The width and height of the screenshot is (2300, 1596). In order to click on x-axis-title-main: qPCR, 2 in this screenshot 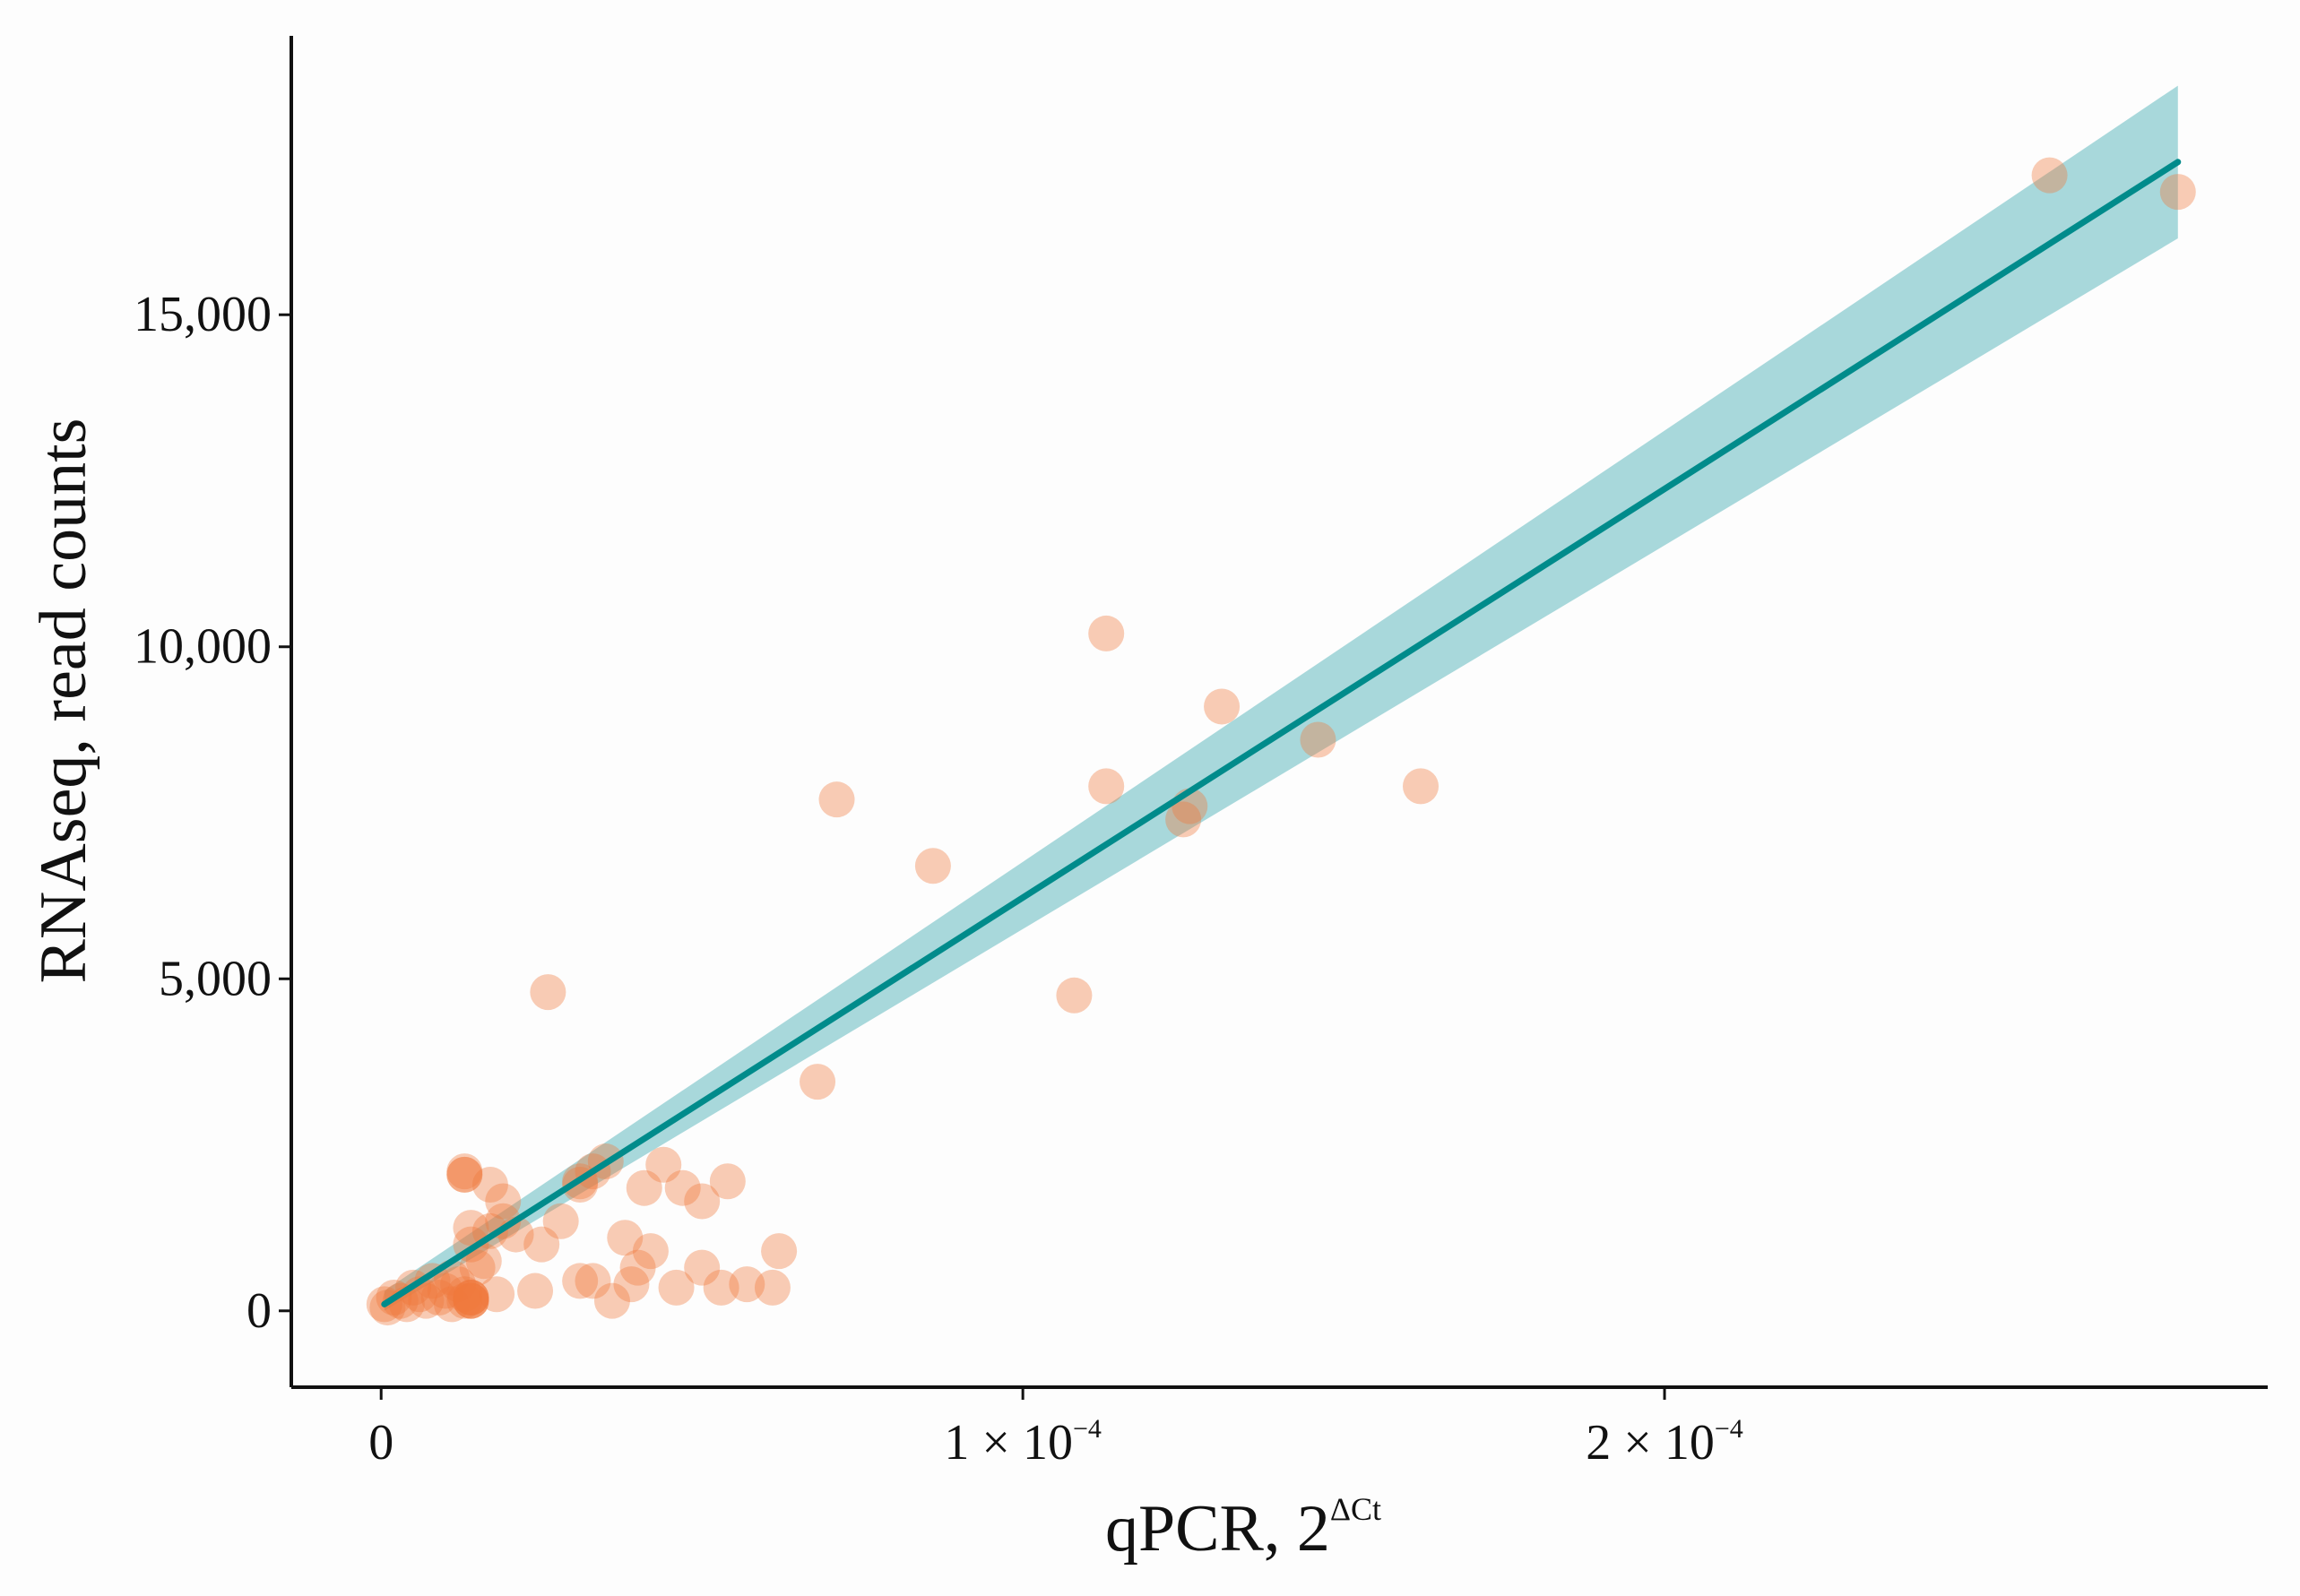, I will do `click(1217, 1529)`.